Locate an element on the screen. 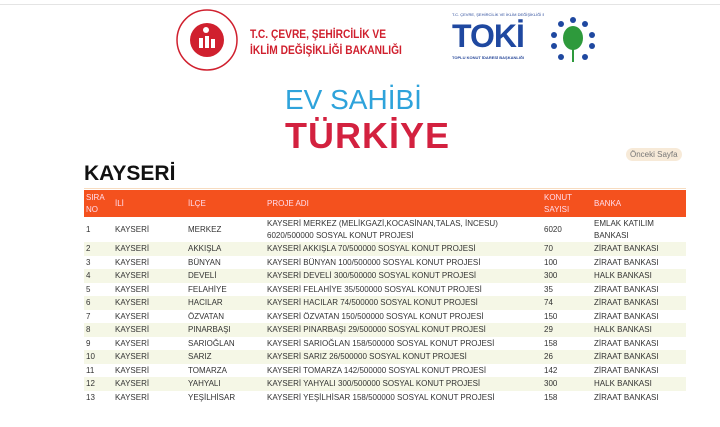  cell-ilce: ÖZVATAN is located at coordinates (206, 316).